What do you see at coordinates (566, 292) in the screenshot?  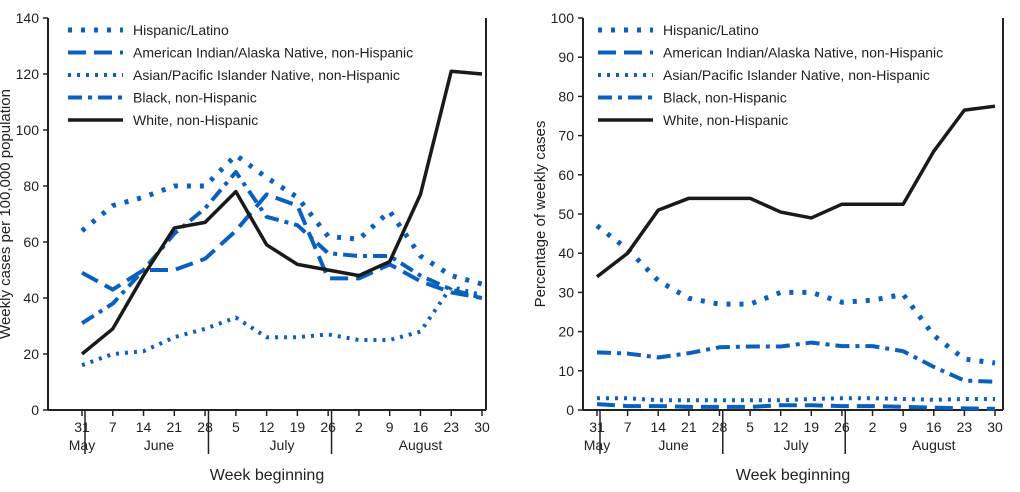 I see `y-tick-label: 30` at bounding box center [566, 292].